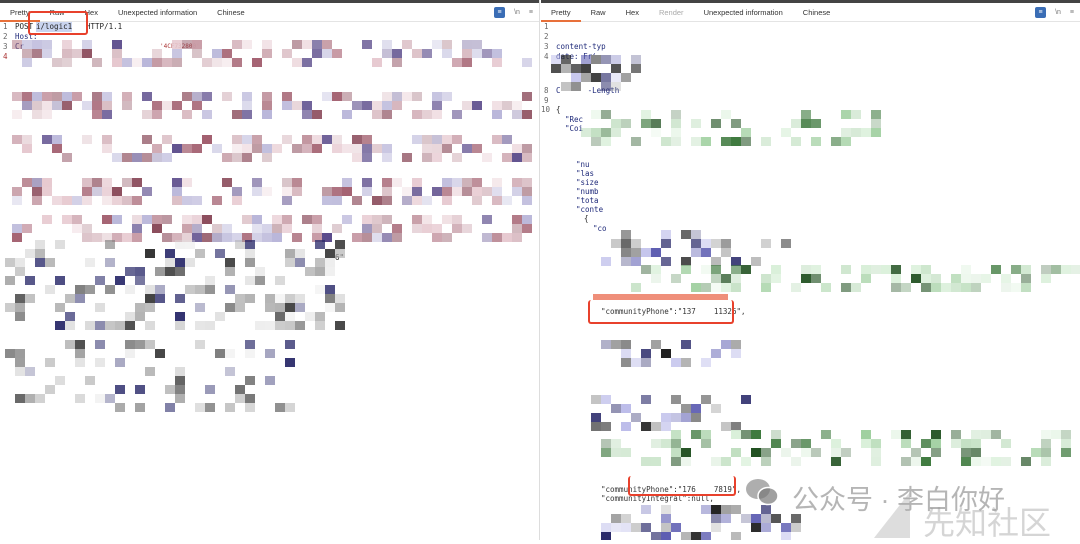 This screenshot has height=544, width=1080. Describe the element at coordinates (58, 23) in the screenshot. I see `highlight-box-path` at that location.